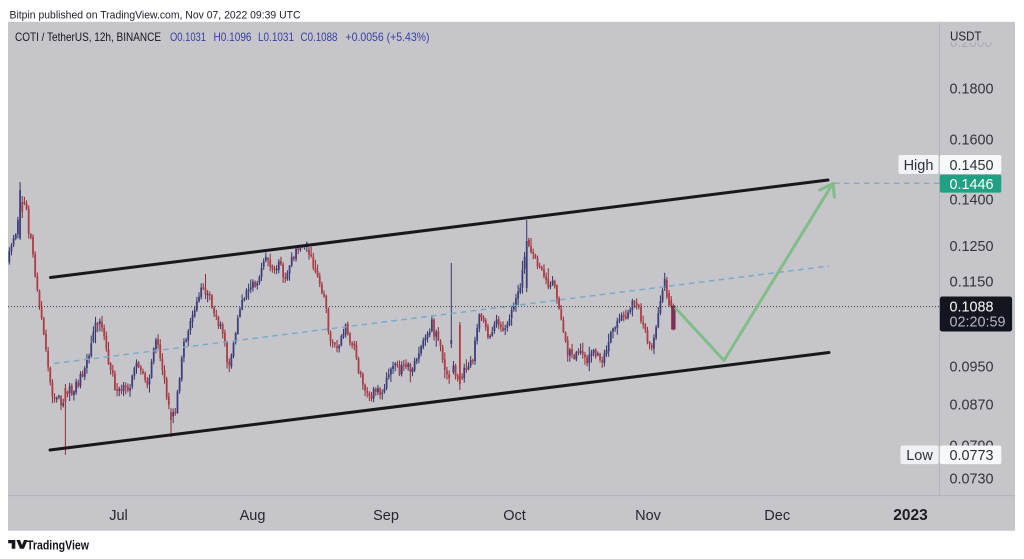 This screenshot has height=559, width=1024. What do you see at coordinates (386, 516) in the screenshot?
I see `svg-text: Sep` at bounding box center [386, 516].